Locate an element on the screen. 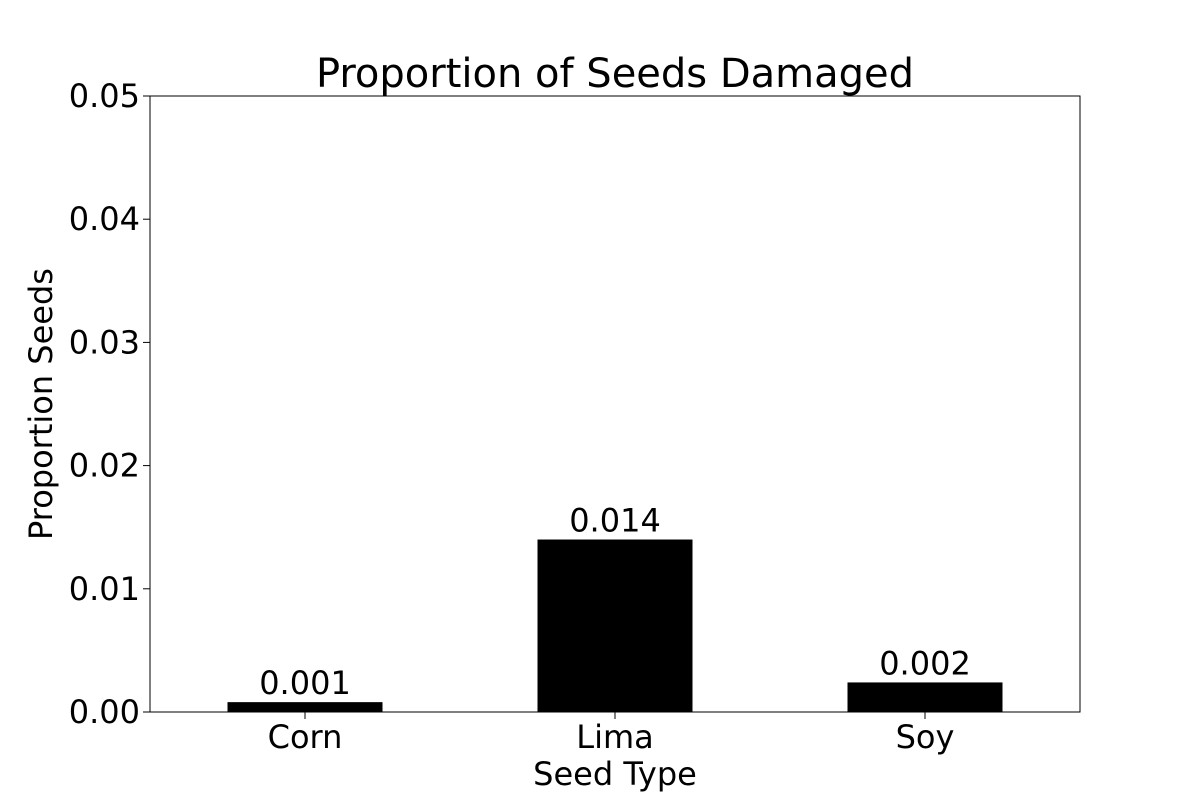 The image size is (1200, 800). chart-title: Proportion of Seeds Damaged is located at coordinates (615, 74).